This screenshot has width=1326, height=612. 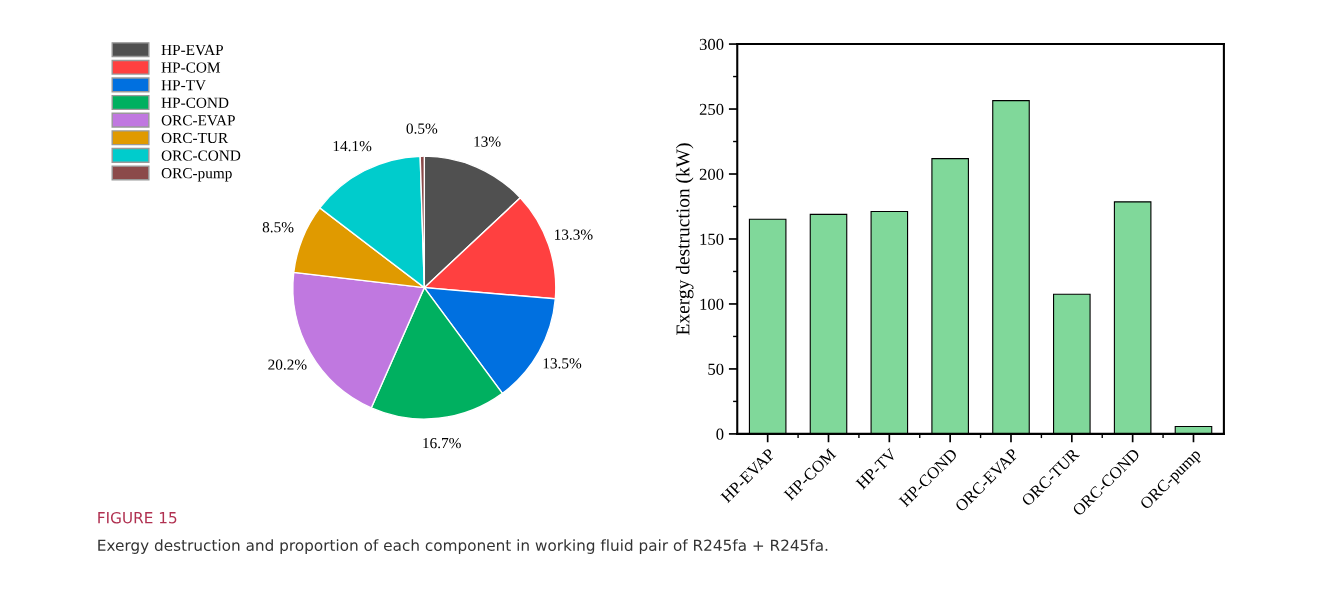 I want to click on data-label: 14.1%, so click(x=352, y=146).